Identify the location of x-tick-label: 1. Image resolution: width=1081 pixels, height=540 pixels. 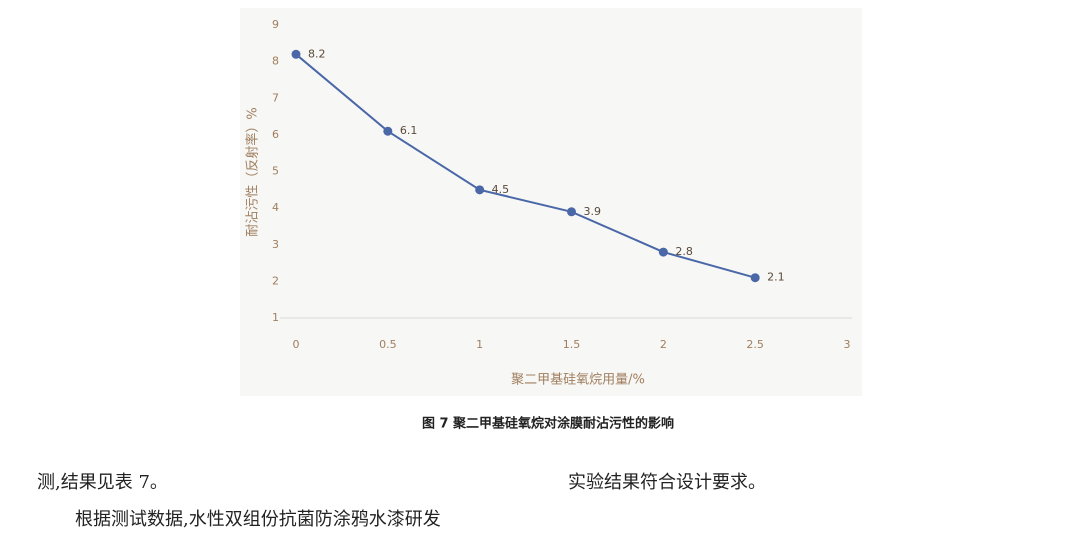
(479, 344).